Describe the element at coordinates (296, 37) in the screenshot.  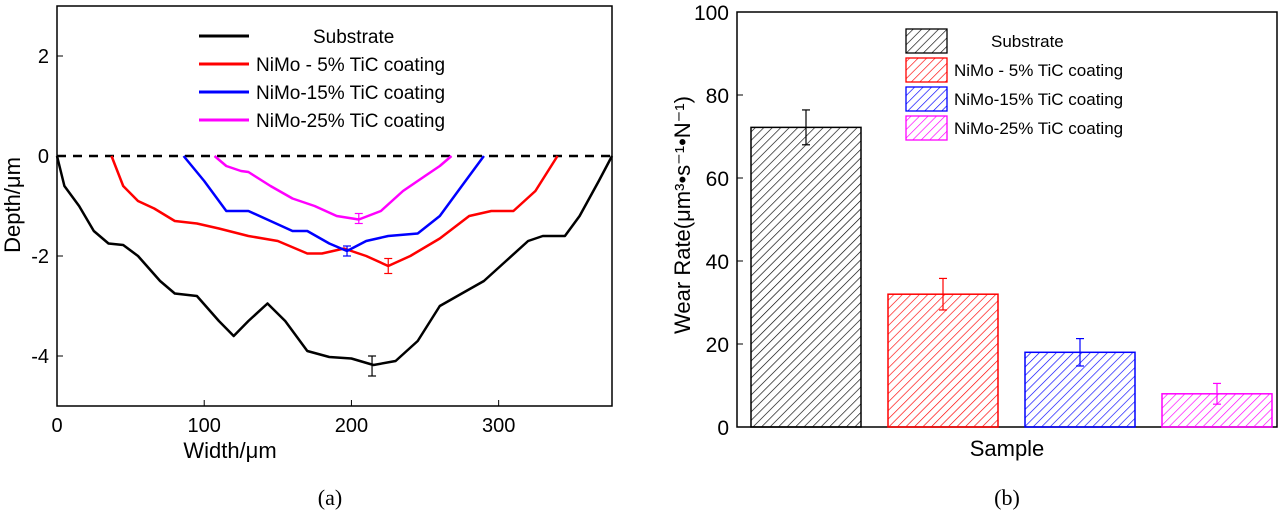
I see `chart-a-legend-item-0: Substrate` at that location.